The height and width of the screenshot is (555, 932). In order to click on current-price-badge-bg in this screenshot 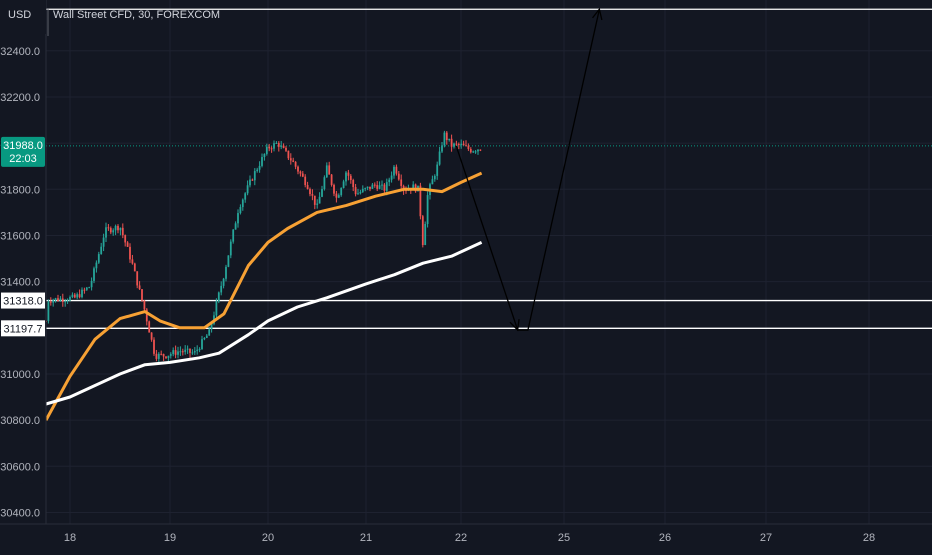, I will do `click(23, 151)`.